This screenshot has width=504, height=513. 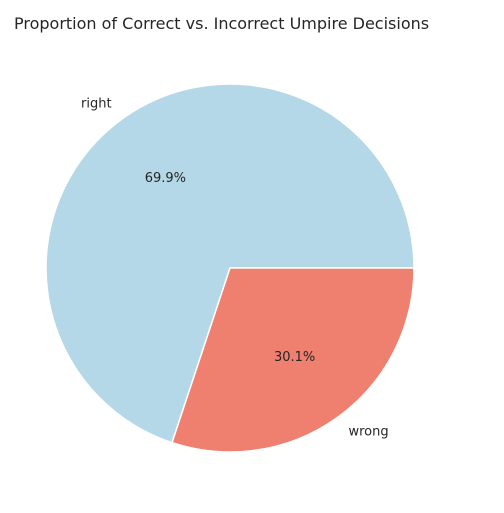 What do you see at coordinates (165, 178) in the screenshot?
I see `slice-pct-right: 69.9%` at bounding box center [165, 178].